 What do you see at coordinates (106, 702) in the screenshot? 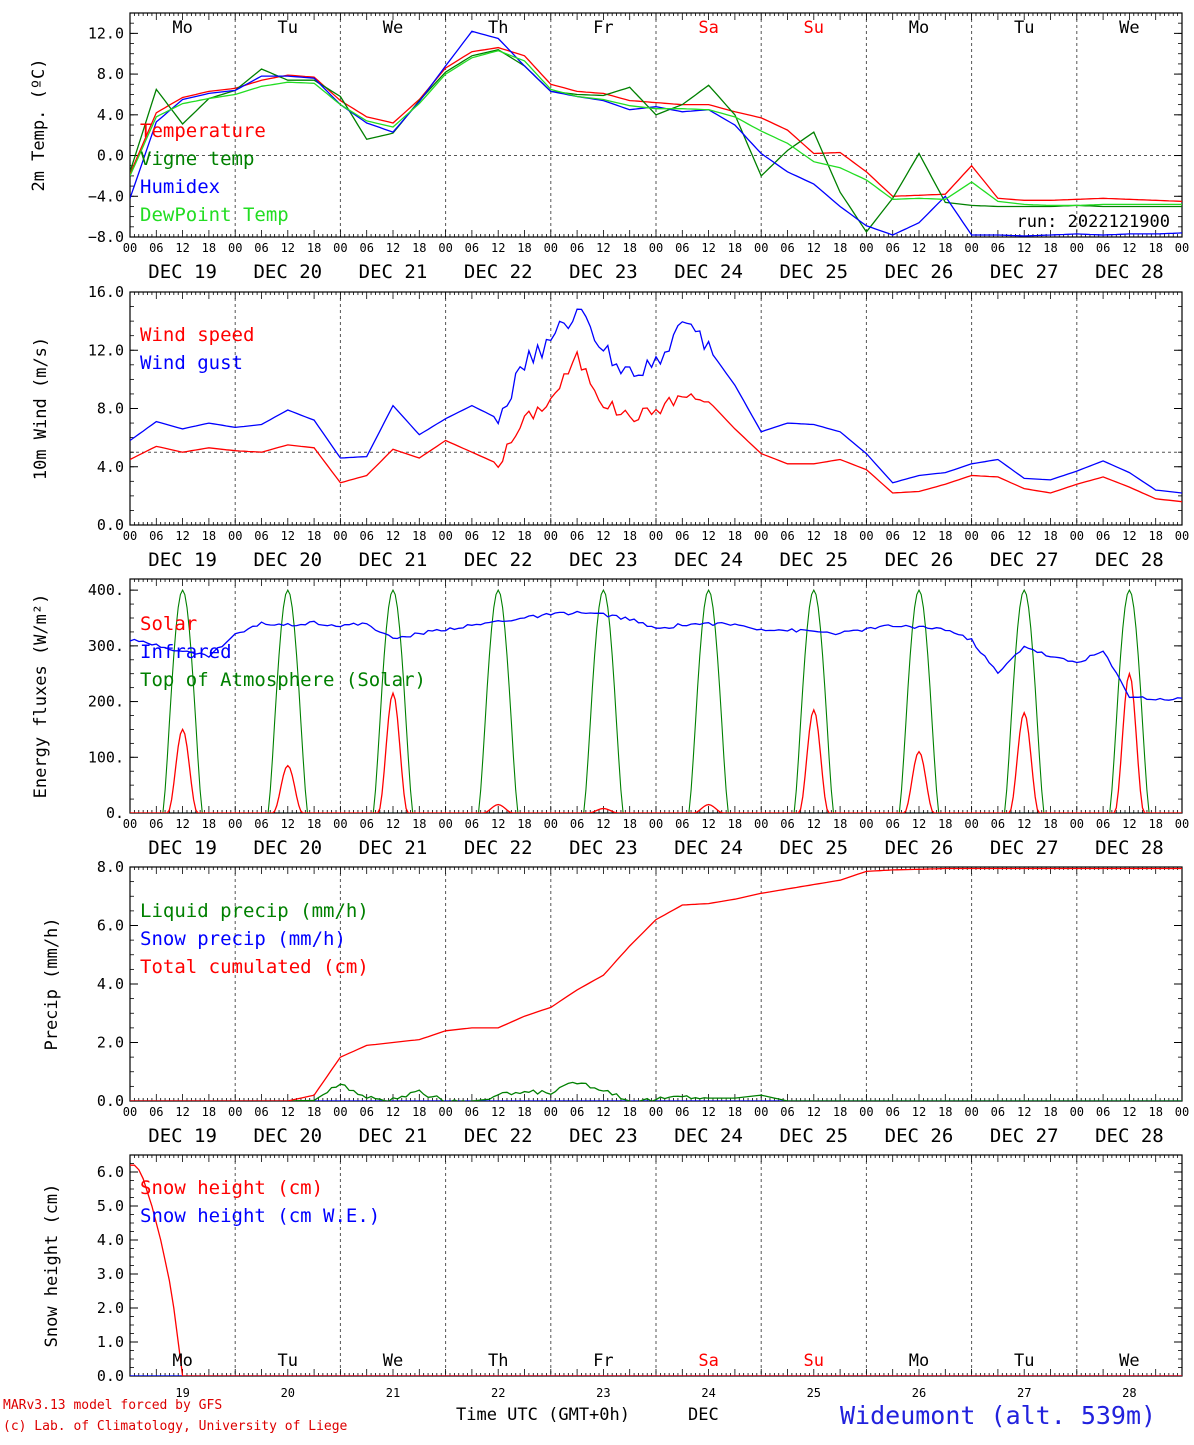
I see `y-tick-label: 200.` at bounding box center [106, 702].